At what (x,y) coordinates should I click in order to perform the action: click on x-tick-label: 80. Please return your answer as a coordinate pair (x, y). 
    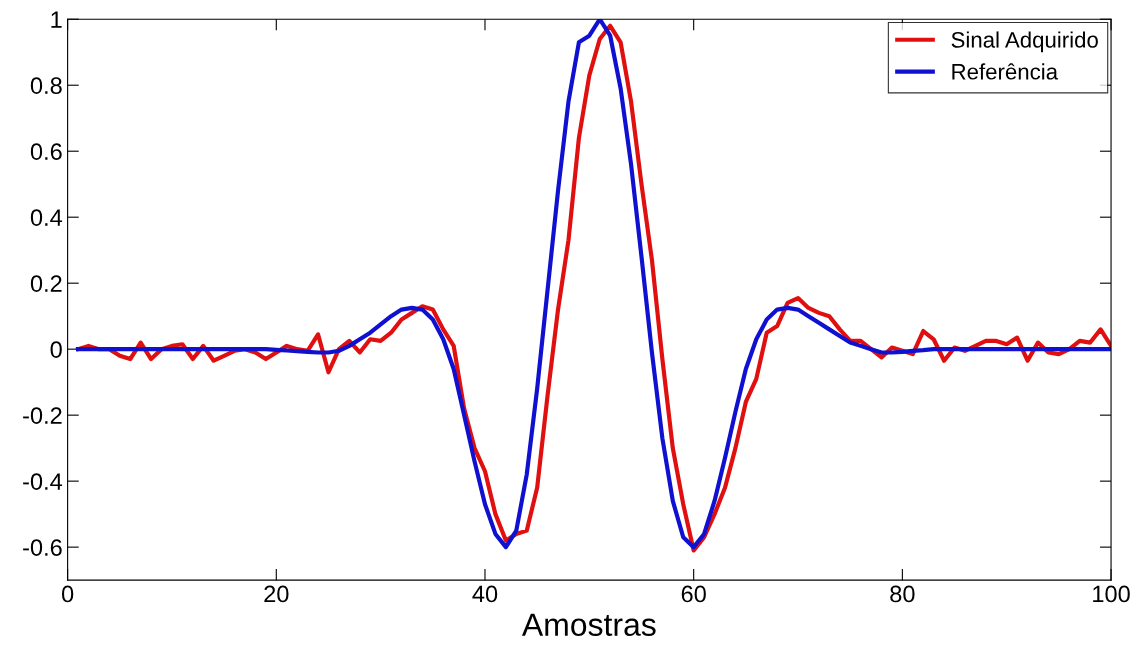
    Looking at the image, I should click on (902, 594).